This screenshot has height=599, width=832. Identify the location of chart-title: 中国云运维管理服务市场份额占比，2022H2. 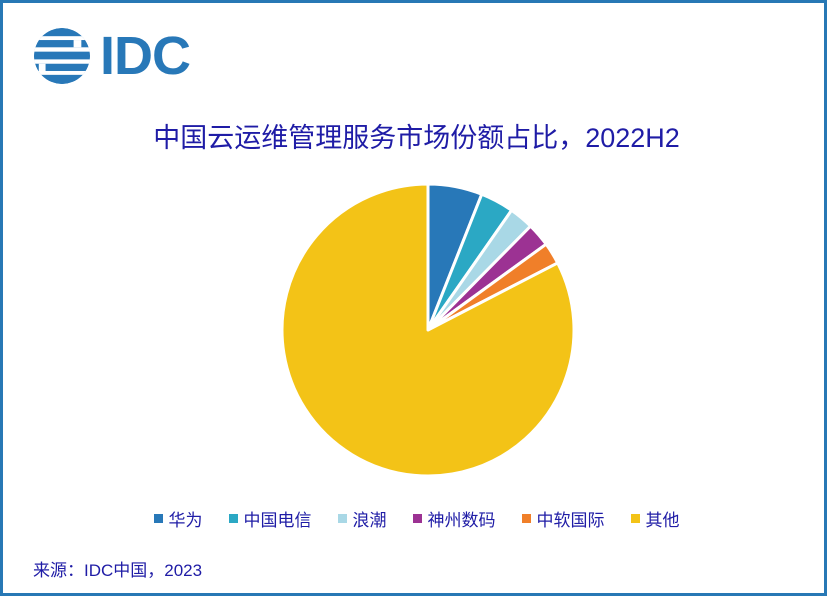
(416, 138).